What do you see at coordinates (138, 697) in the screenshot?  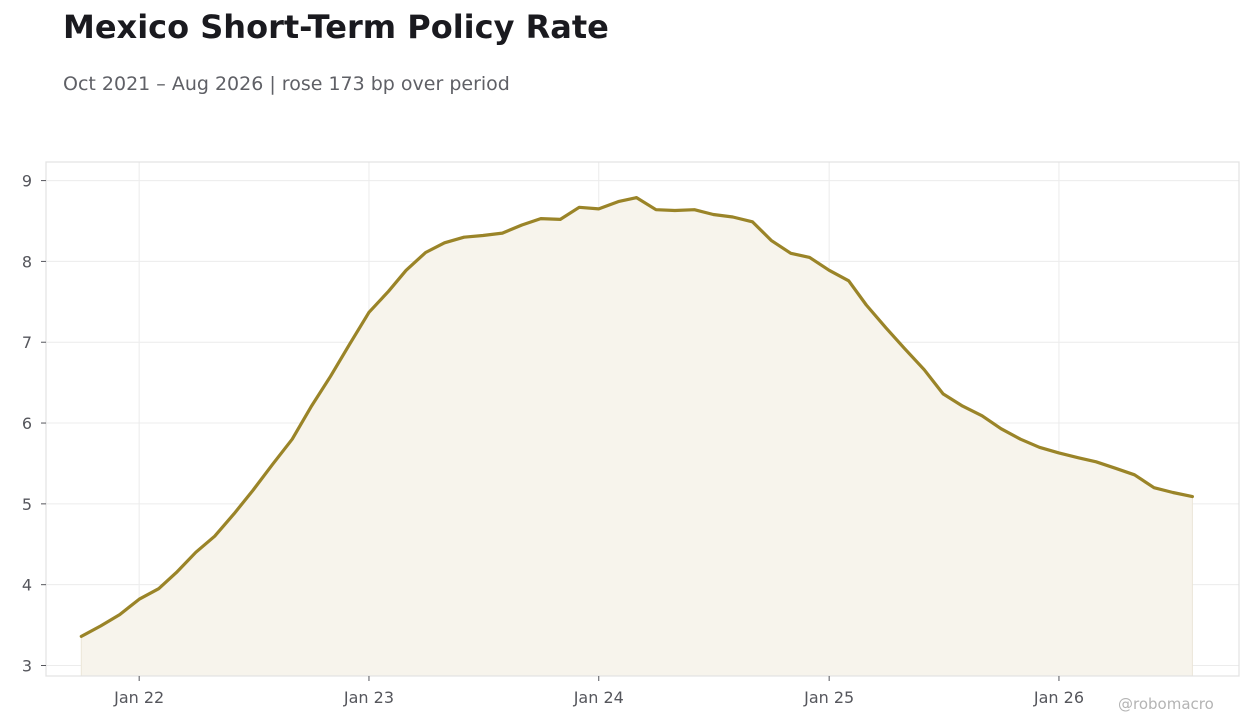 I see `x-tick-label: Jan 22` at bounding box center [138, 697].